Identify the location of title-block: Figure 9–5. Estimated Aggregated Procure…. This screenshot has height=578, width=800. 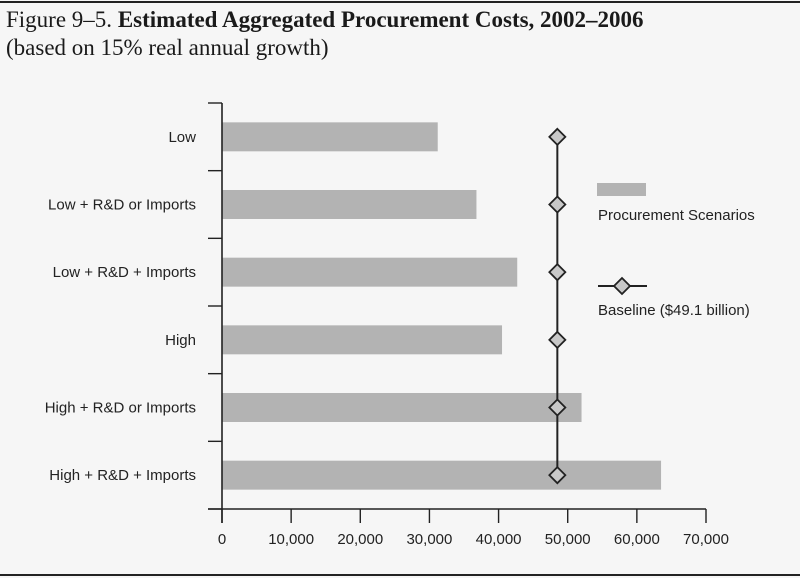
(401, 34).